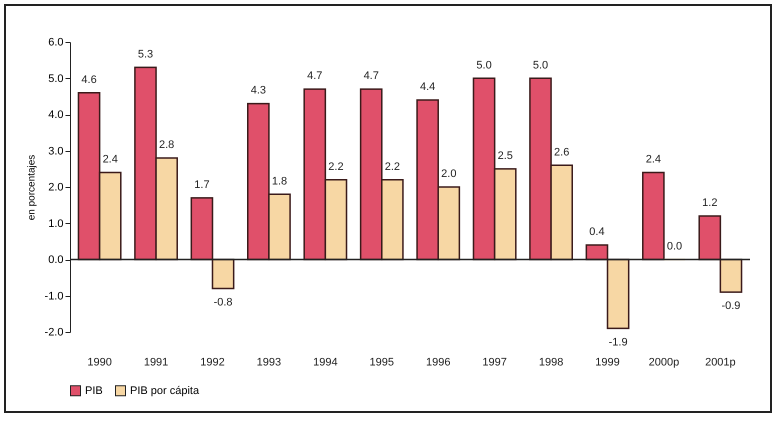 Image resolution: width=780 pixels, height=421 pixels. What do you see at coordinates (89, 80) in the screenshot?
I see `data-label: 4.6` at bounding box center [89, 80].